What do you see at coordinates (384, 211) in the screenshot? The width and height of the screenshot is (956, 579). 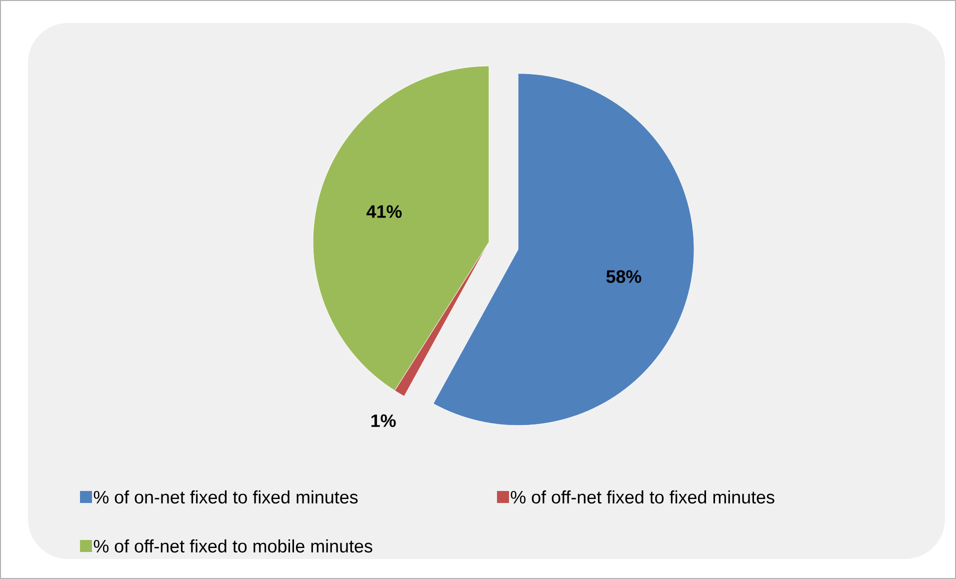 I see `data-label: 41%` at bounding box center [384, 211].